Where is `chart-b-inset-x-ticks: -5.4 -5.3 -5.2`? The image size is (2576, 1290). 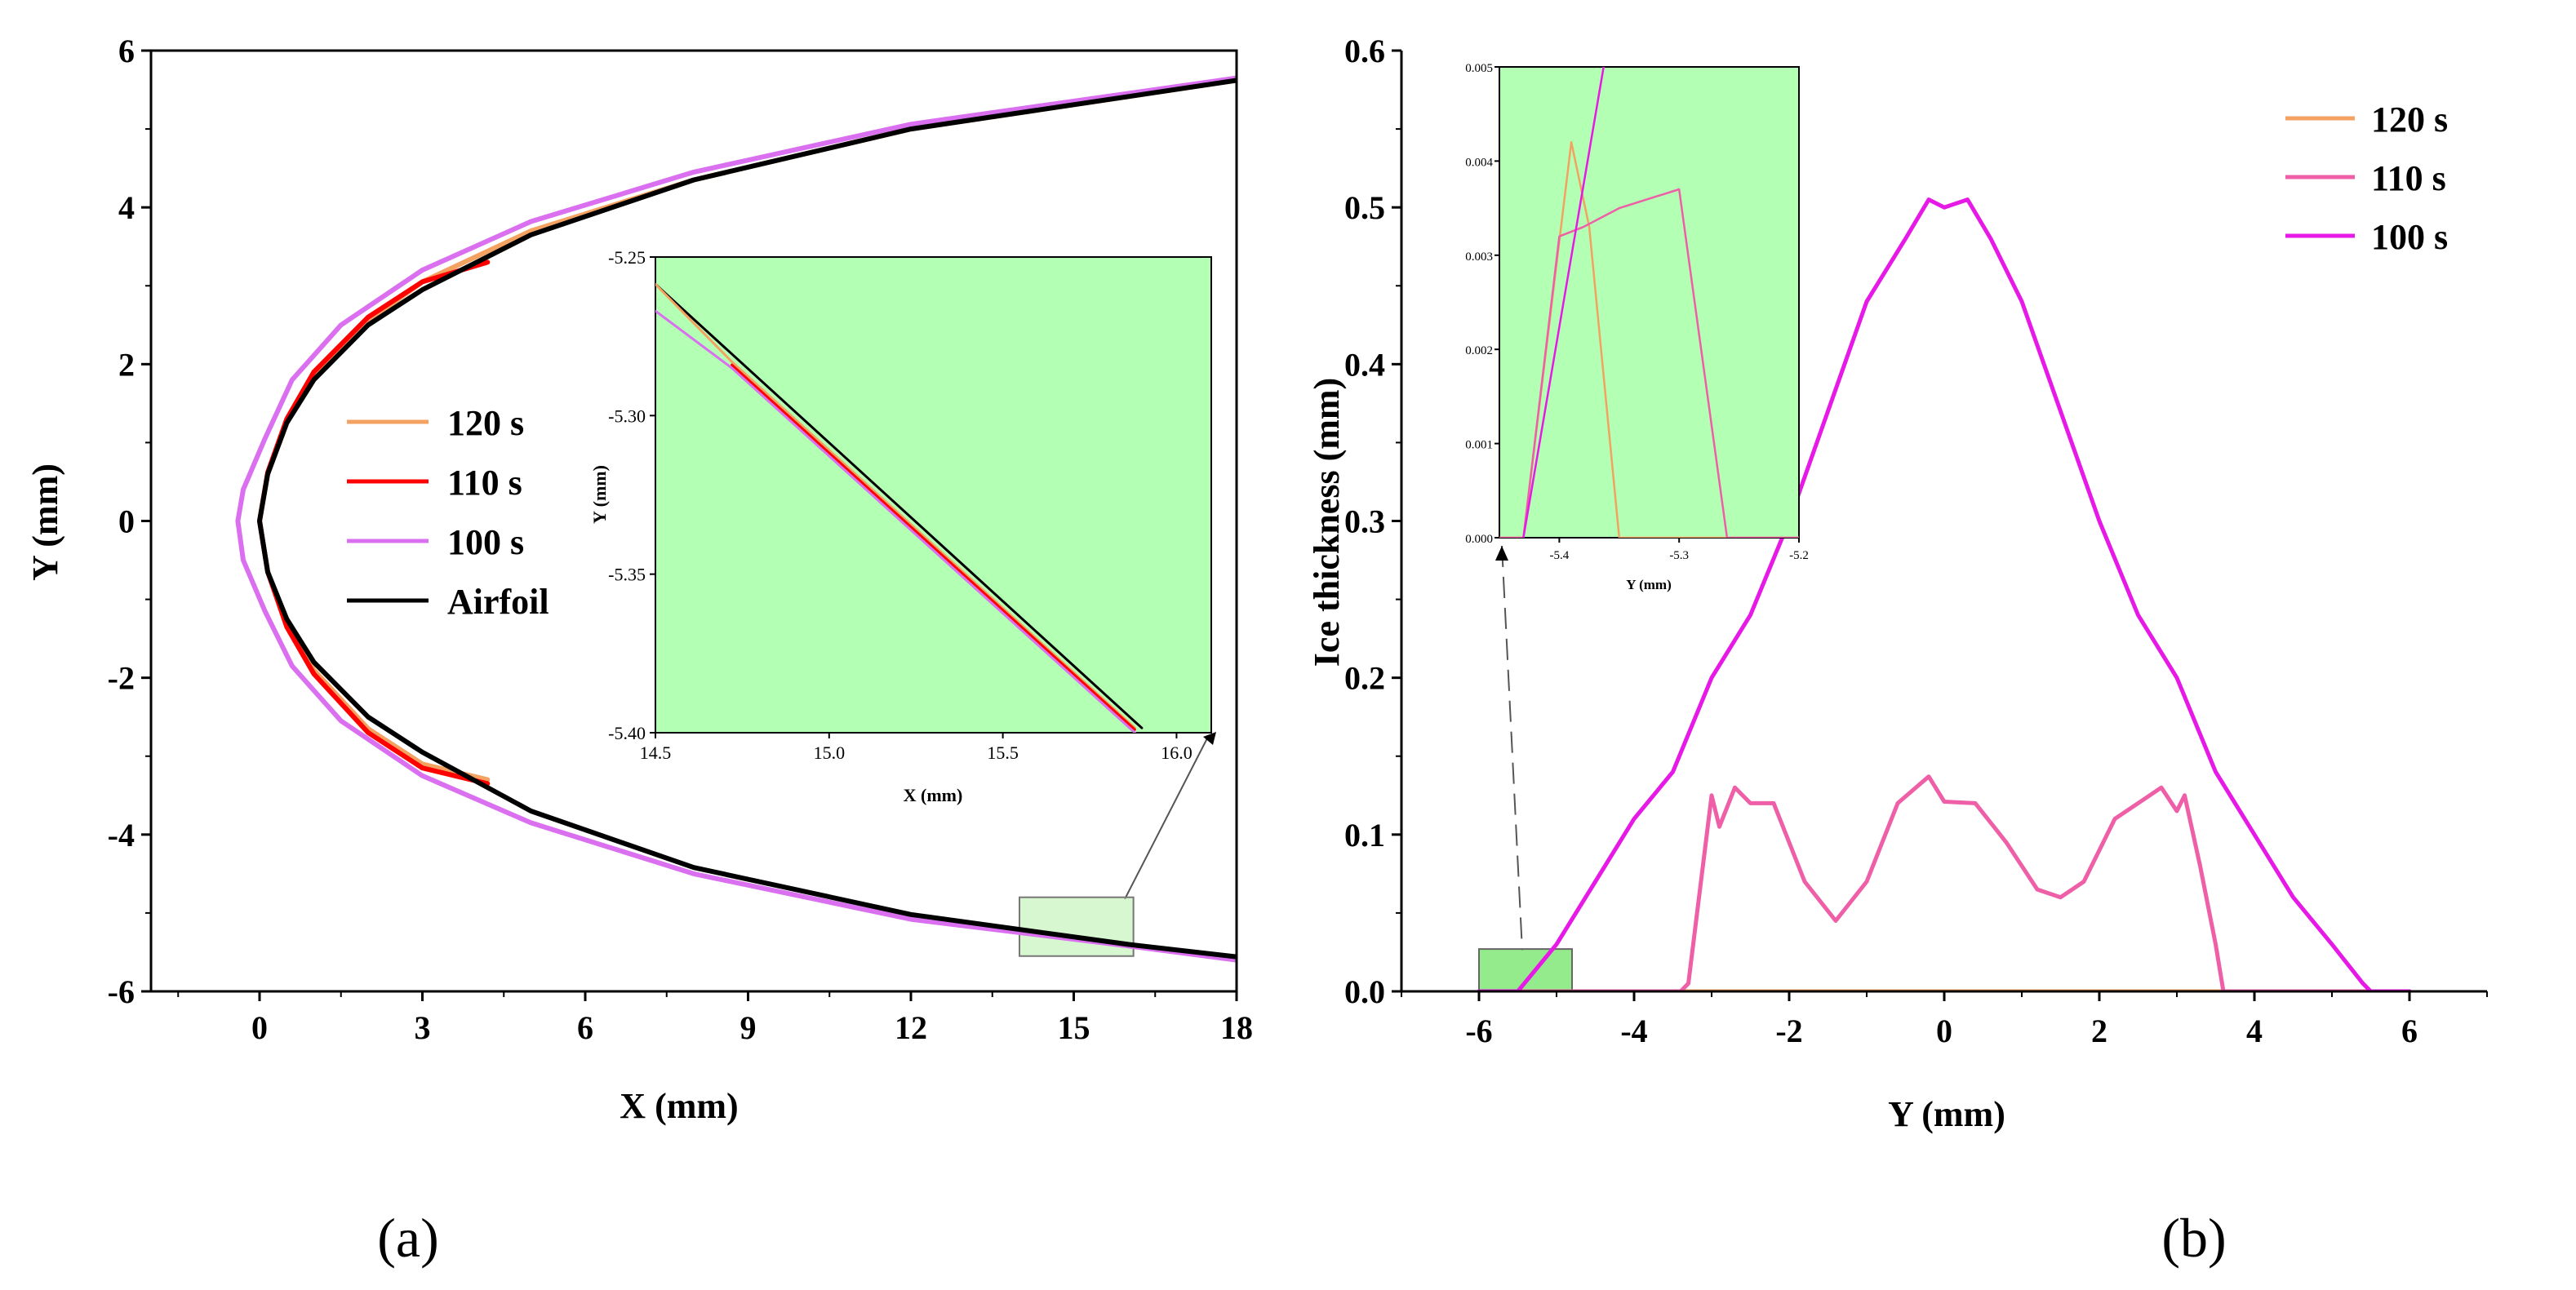 chart-b-inset-x-ticks: -5.4 -5.3 -5.2 is located at coordinates (1679, 550).